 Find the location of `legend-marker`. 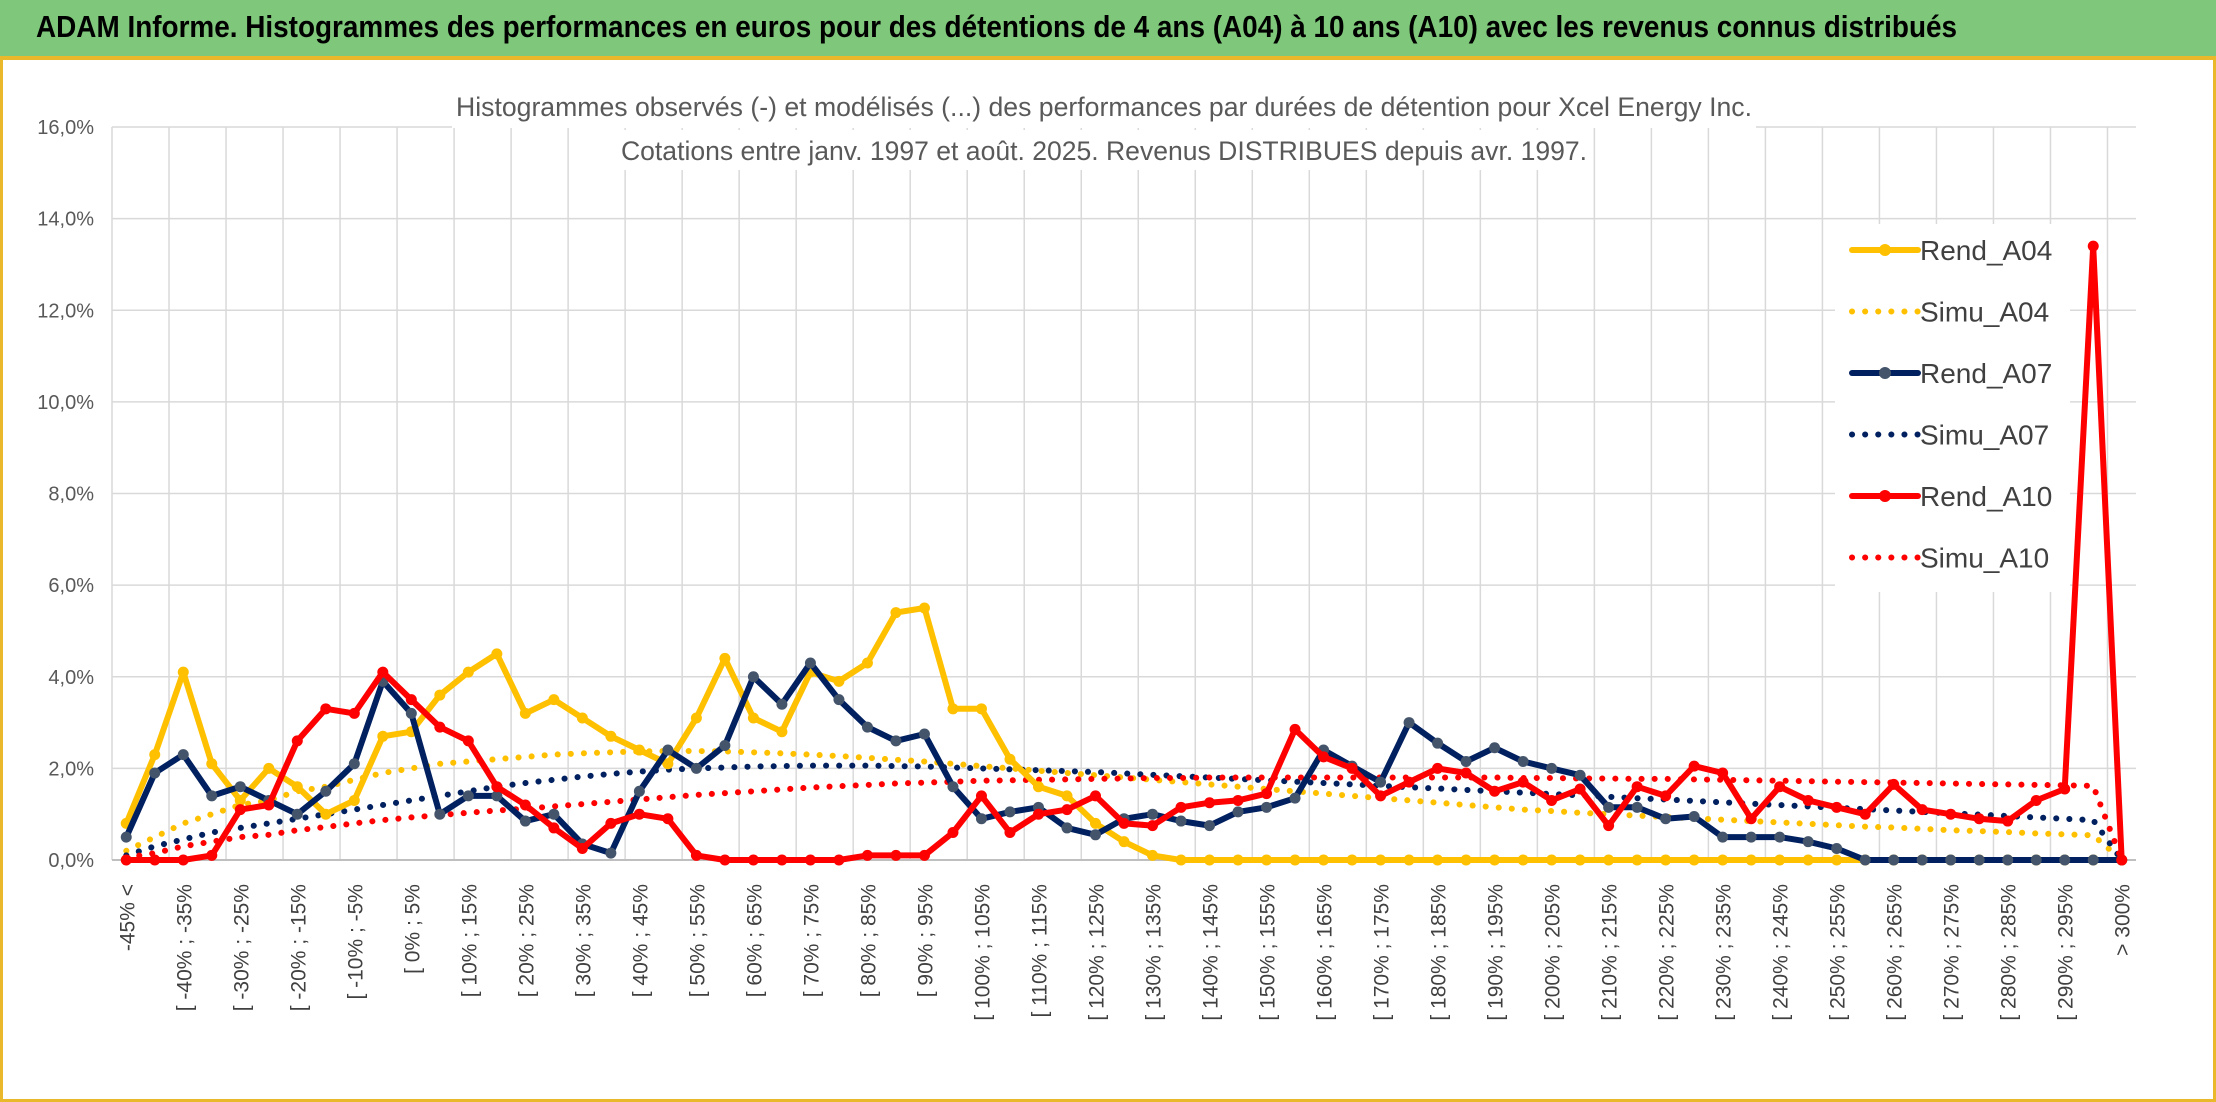

legend-marker is located at coordinates (1885, 250).